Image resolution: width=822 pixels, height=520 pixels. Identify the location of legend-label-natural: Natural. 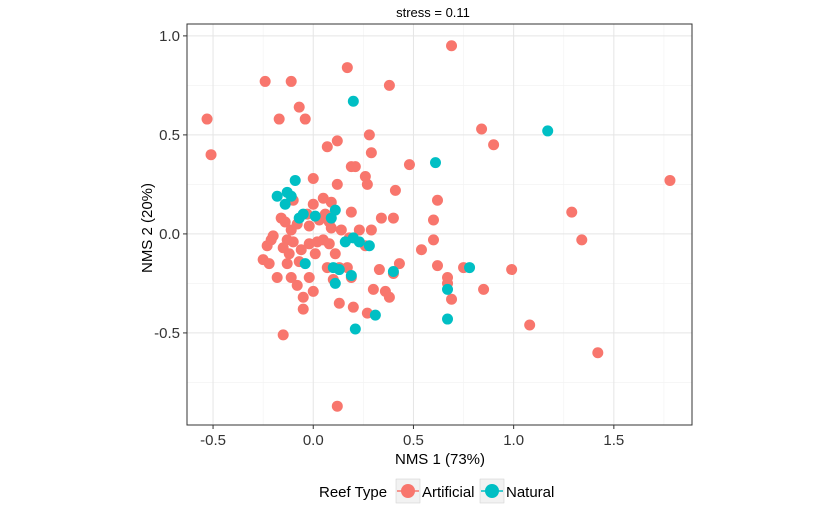
(530, 492).